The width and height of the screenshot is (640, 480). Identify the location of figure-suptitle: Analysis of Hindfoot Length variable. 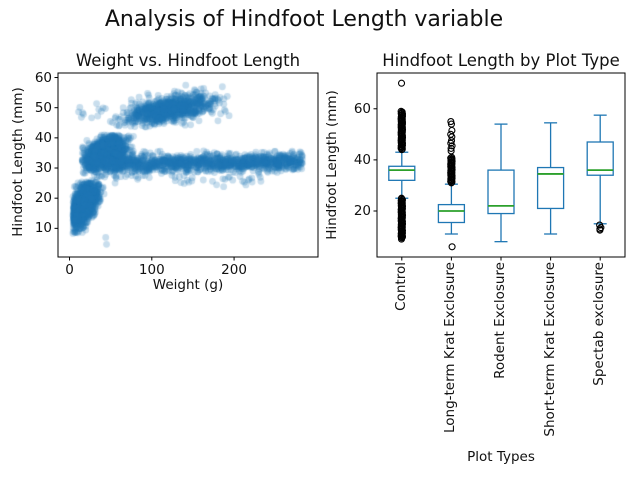
(304, 19).